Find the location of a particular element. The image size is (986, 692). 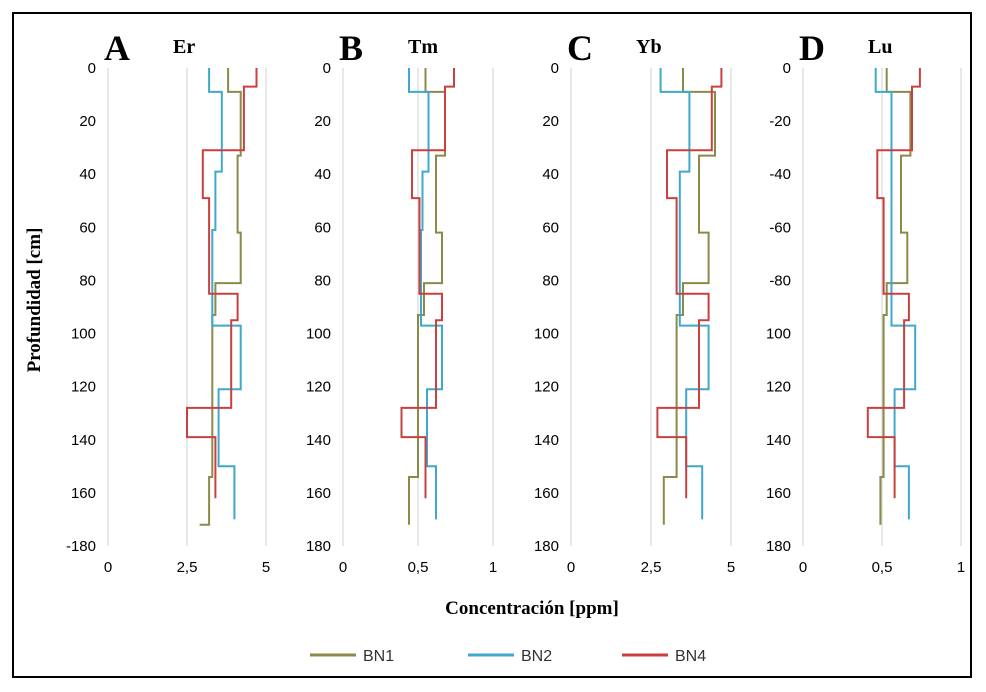

legend: BN1 BN2 BN4 is located at coordinates (508, 656).